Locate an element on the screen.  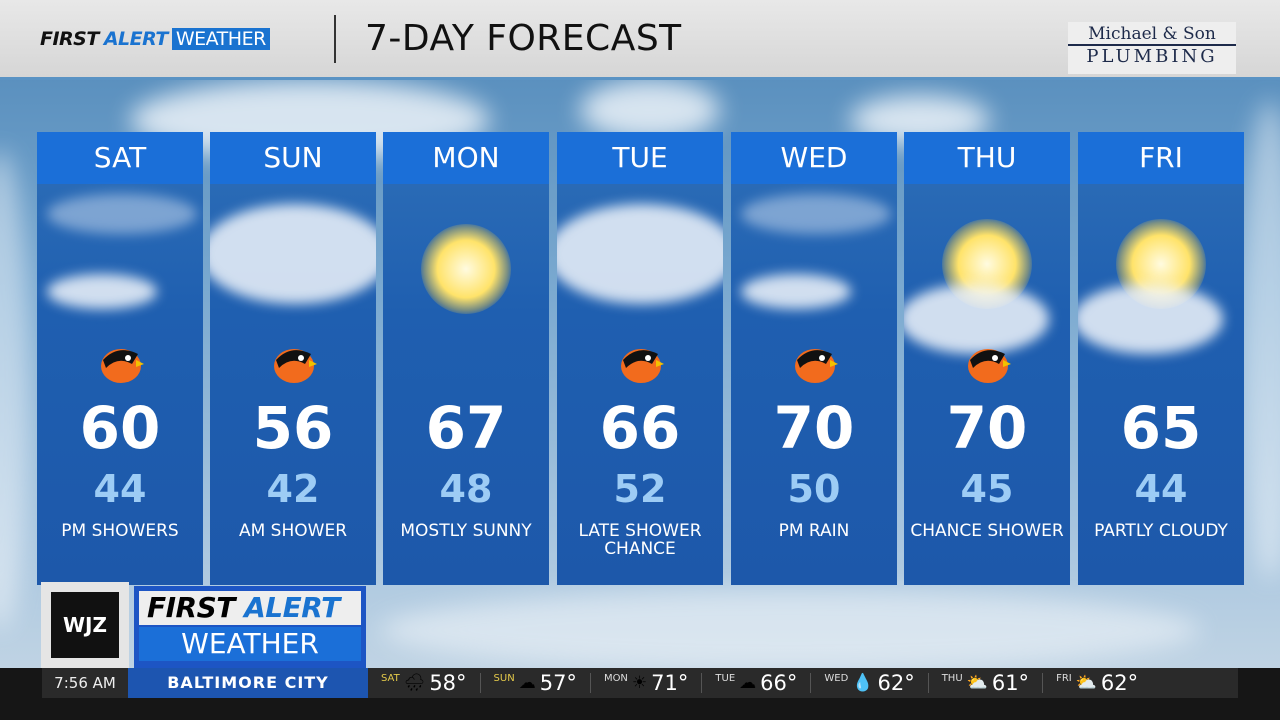
low-temp: 45 is located at coordinates (987, 489).